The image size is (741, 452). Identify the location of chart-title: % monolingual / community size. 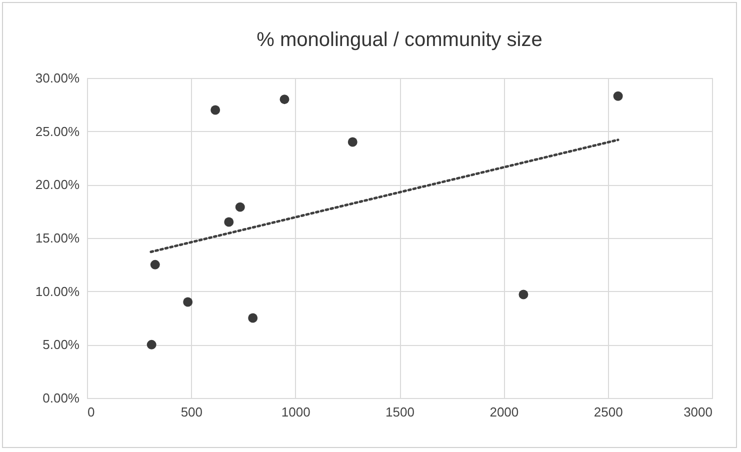
(399, 40).